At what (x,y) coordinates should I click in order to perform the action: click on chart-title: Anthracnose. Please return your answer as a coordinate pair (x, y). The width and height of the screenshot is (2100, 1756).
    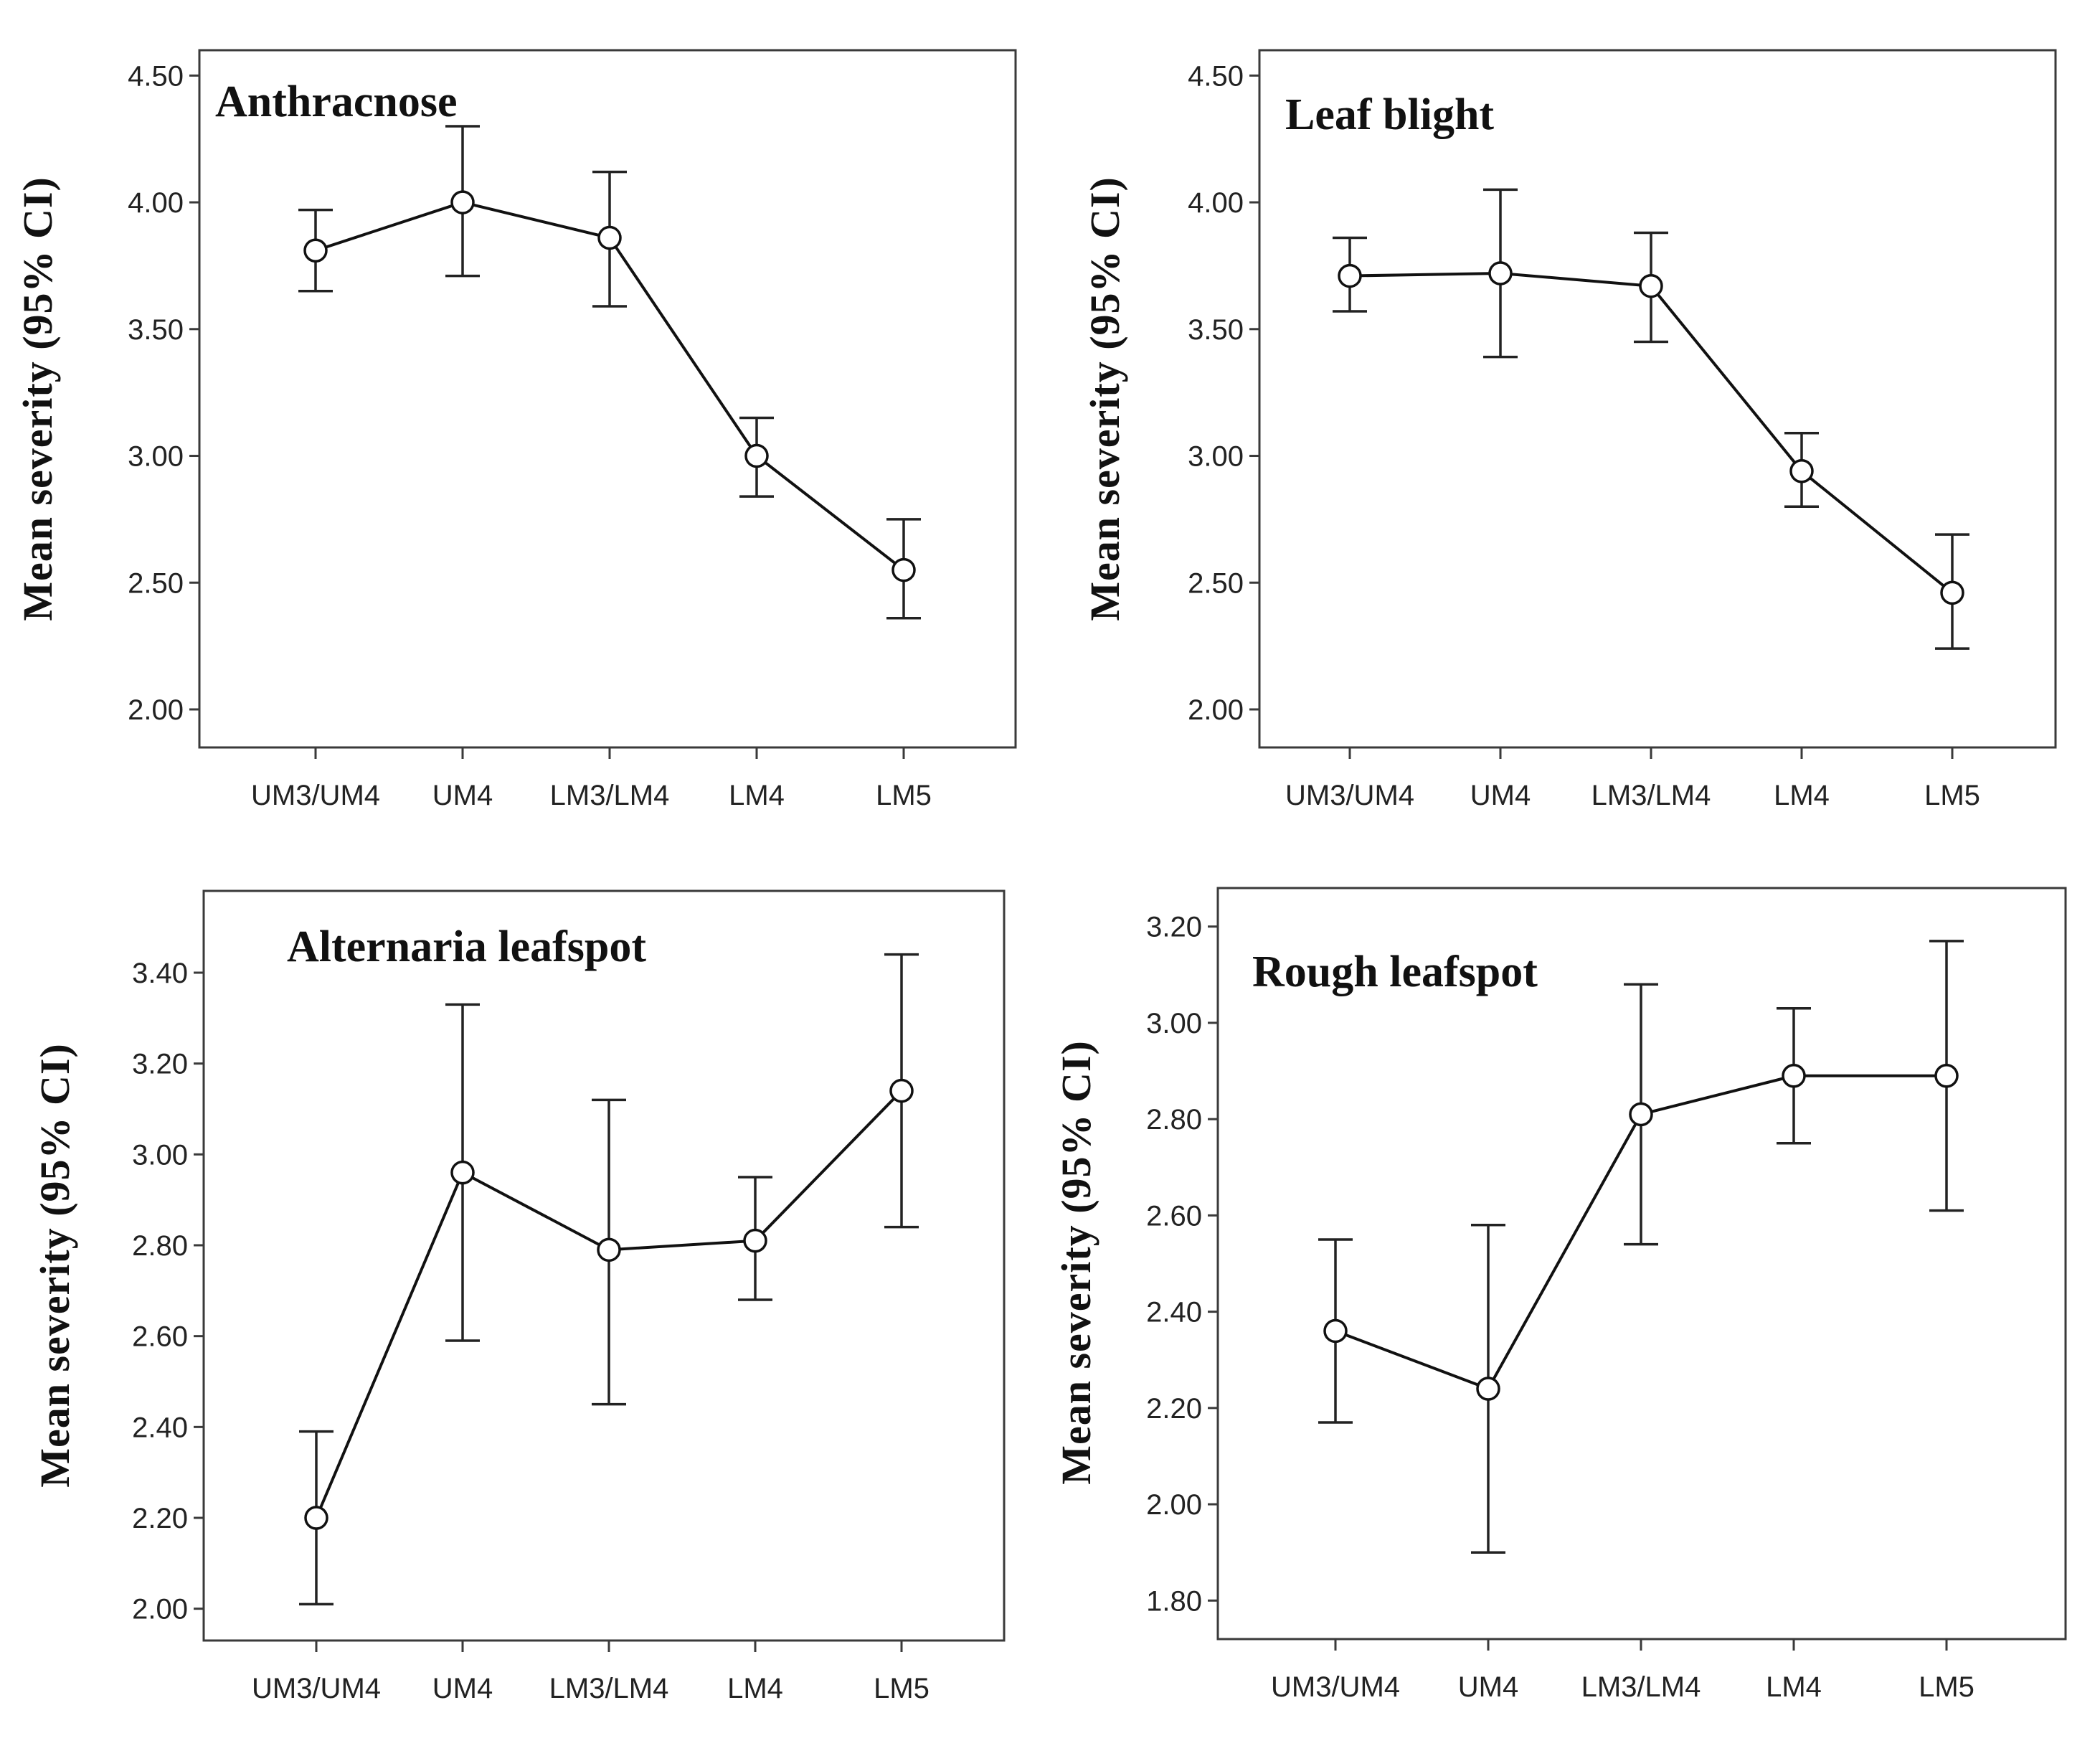
    Looking at the image, I should click on (336, 101).